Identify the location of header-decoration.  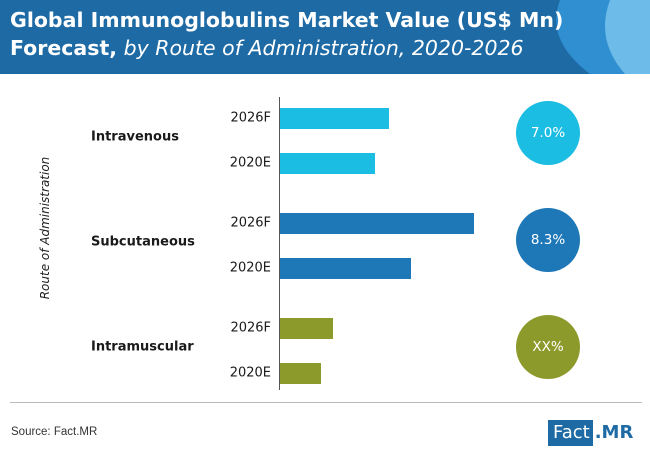
(603, 37).